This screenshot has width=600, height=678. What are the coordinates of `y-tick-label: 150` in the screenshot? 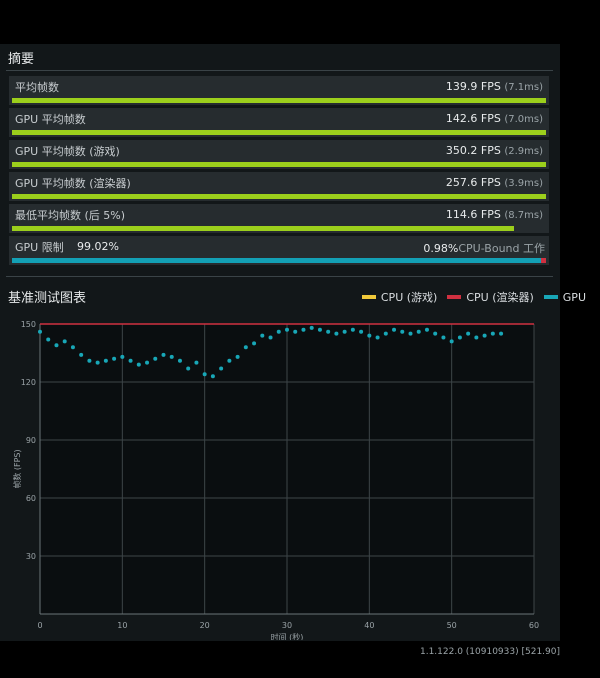 It's located at (28, 324).